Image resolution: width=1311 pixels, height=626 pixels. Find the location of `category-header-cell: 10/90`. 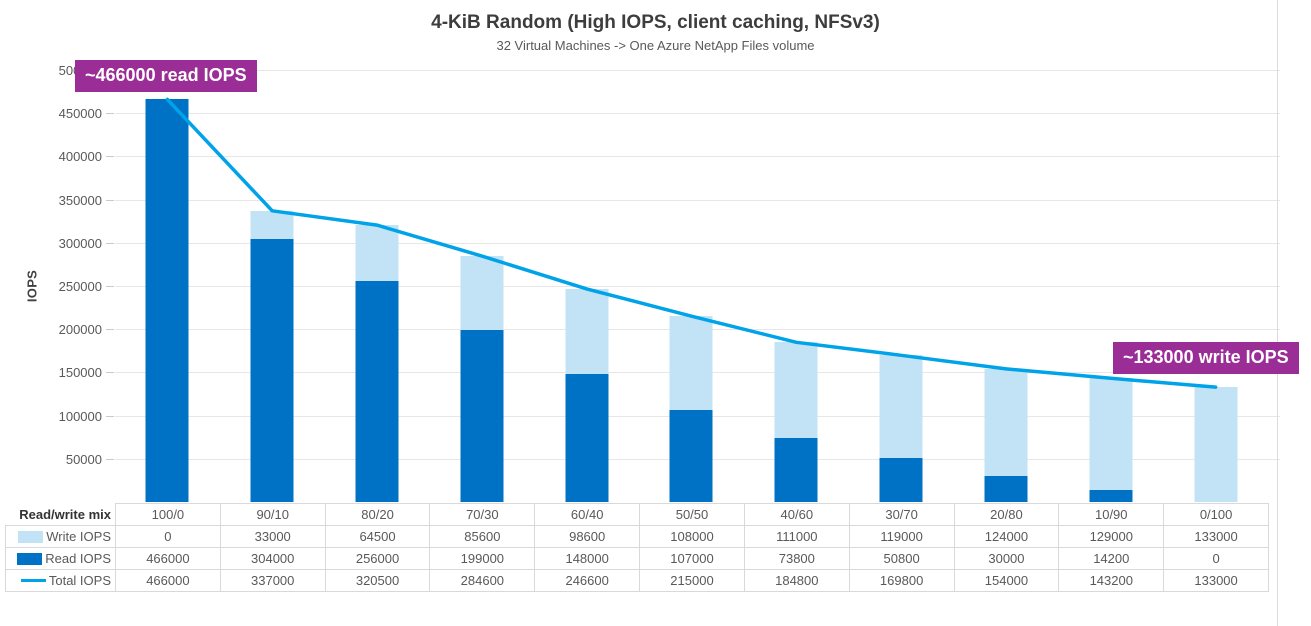

category-header-cell: 10/90 is located at coordinates (1111, 514).